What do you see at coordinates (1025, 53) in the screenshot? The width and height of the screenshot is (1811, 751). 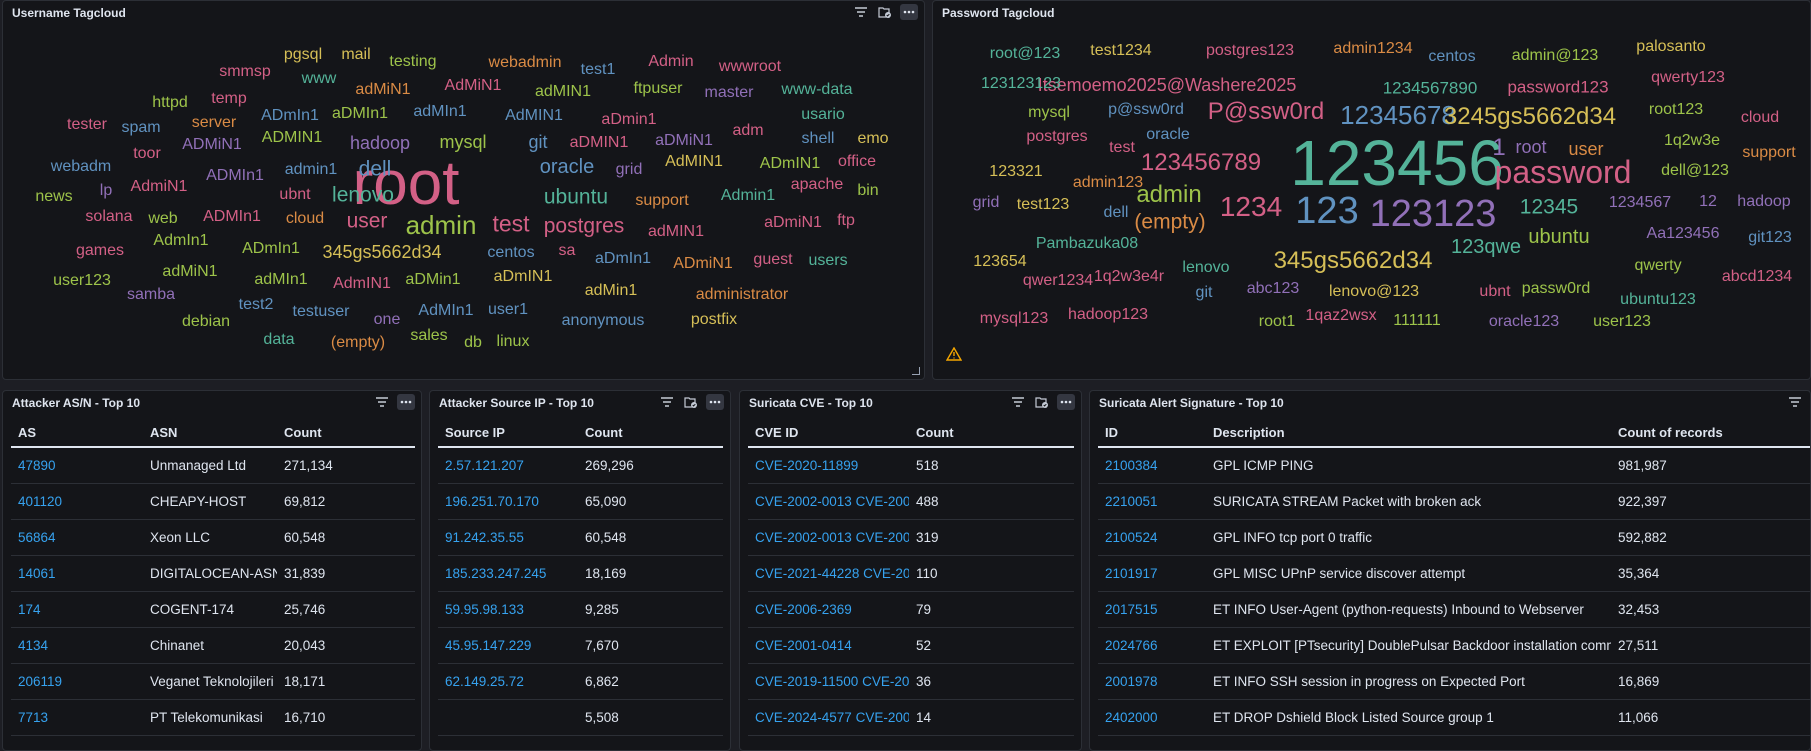 I see `cloud-word: root@123` at bounding box center [1025, 53].